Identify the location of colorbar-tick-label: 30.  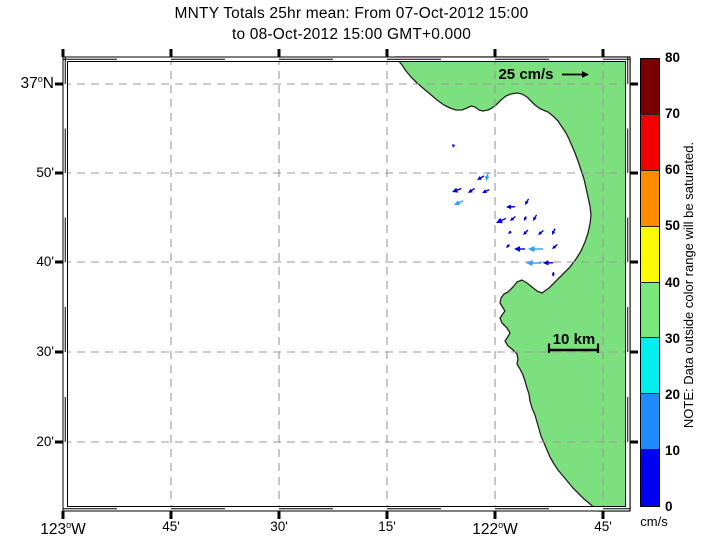
(673, 338).